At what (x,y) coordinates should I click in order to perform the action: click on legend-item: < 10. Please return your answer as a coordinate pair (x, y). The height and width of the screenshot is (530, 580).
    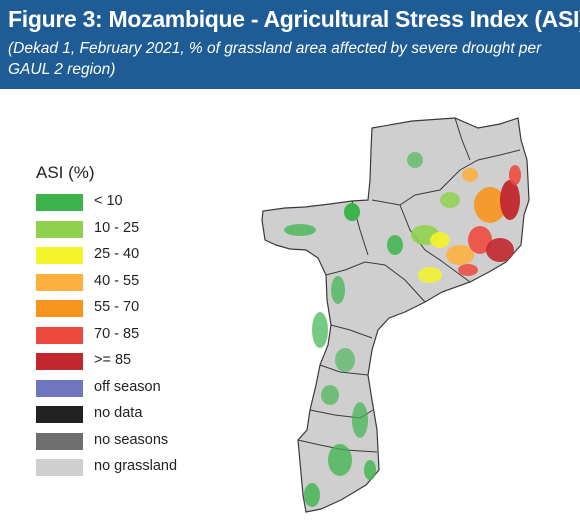
    Looking at the image, I should click on (136, 204).